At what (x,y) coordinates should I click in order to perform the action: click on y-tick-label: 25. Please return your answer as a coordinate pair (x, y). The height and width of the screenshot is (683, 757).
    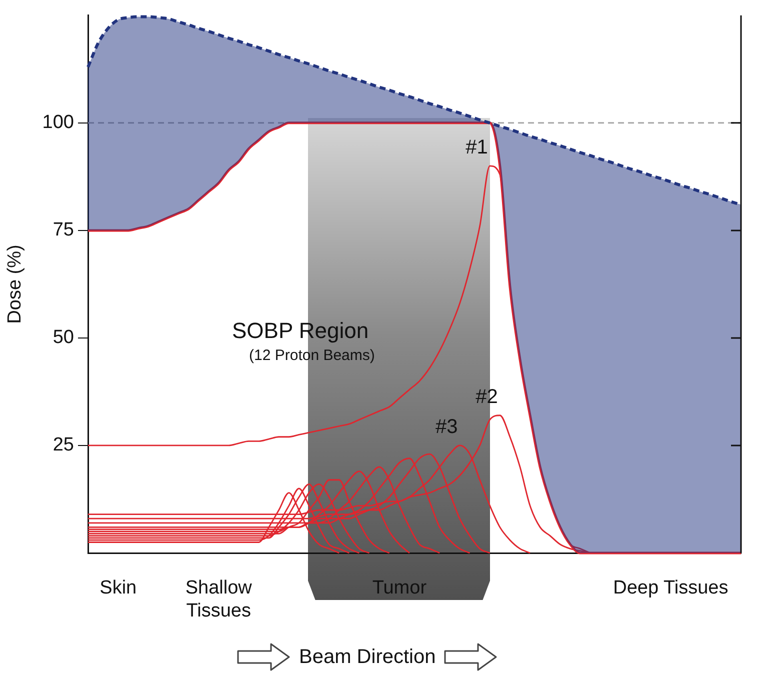
    Looking at the image, I should click on (63, 445).